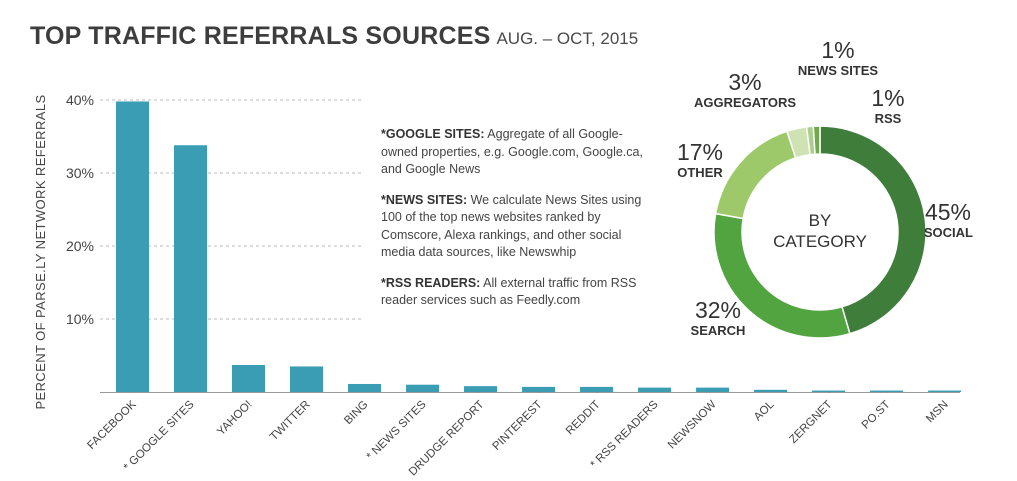 This screenshot has height=481, width=1017. What do you see at coordinates (887, 98) in the screenshot?
I see `pie-pct-rss: 1%` at bounding box center [887, 98].